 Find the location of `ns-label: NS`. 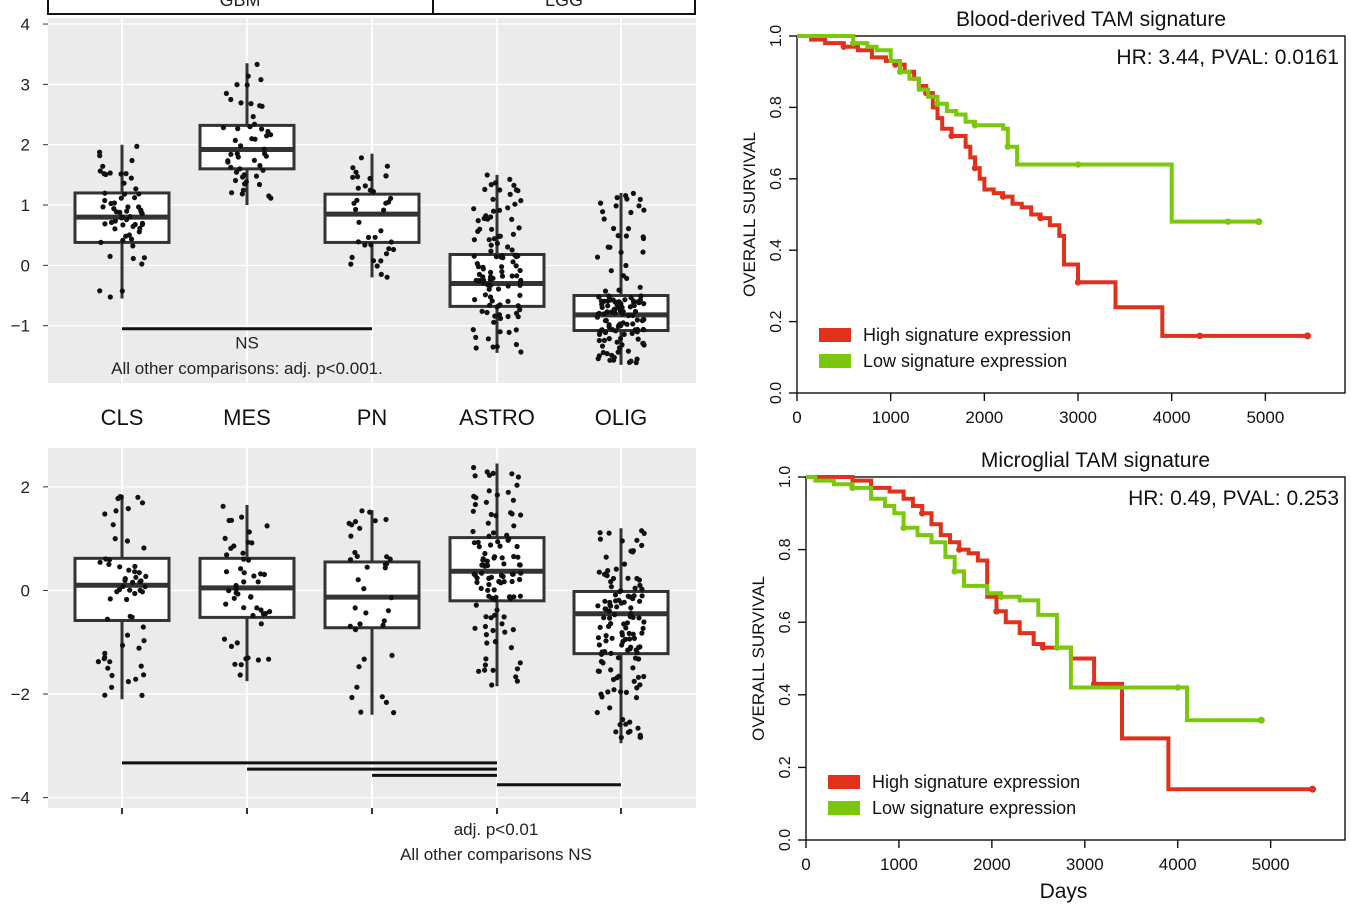

ns-label: NS is located at coordinates (247, 343).